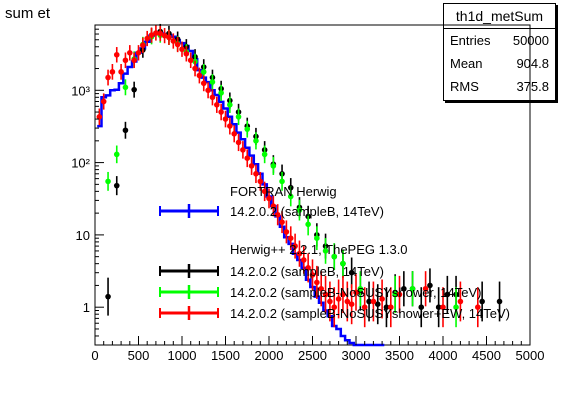 This screenshot has width=567, height=411. Describe the element at coordinates (182, 355) in the screenshot. I see `x-tick-label: 1000` at that location.